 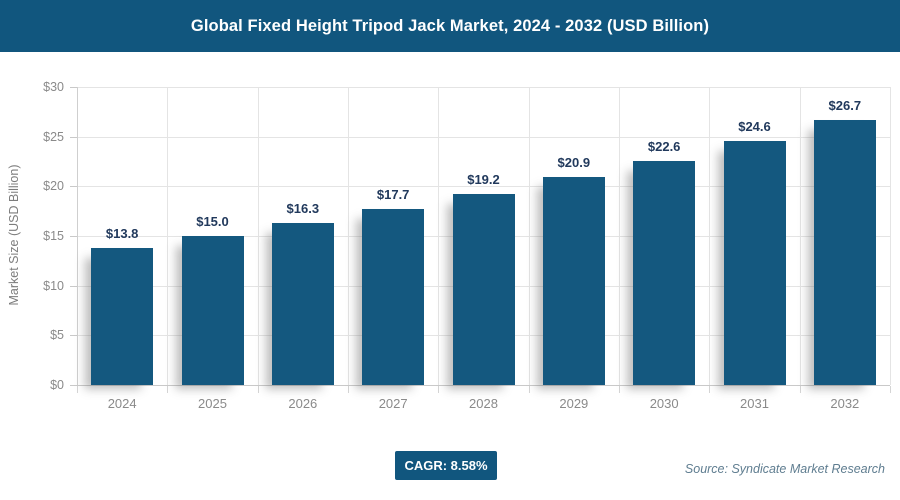 I want to click on x-tick-label: 2026, so click(x=303, y=403).